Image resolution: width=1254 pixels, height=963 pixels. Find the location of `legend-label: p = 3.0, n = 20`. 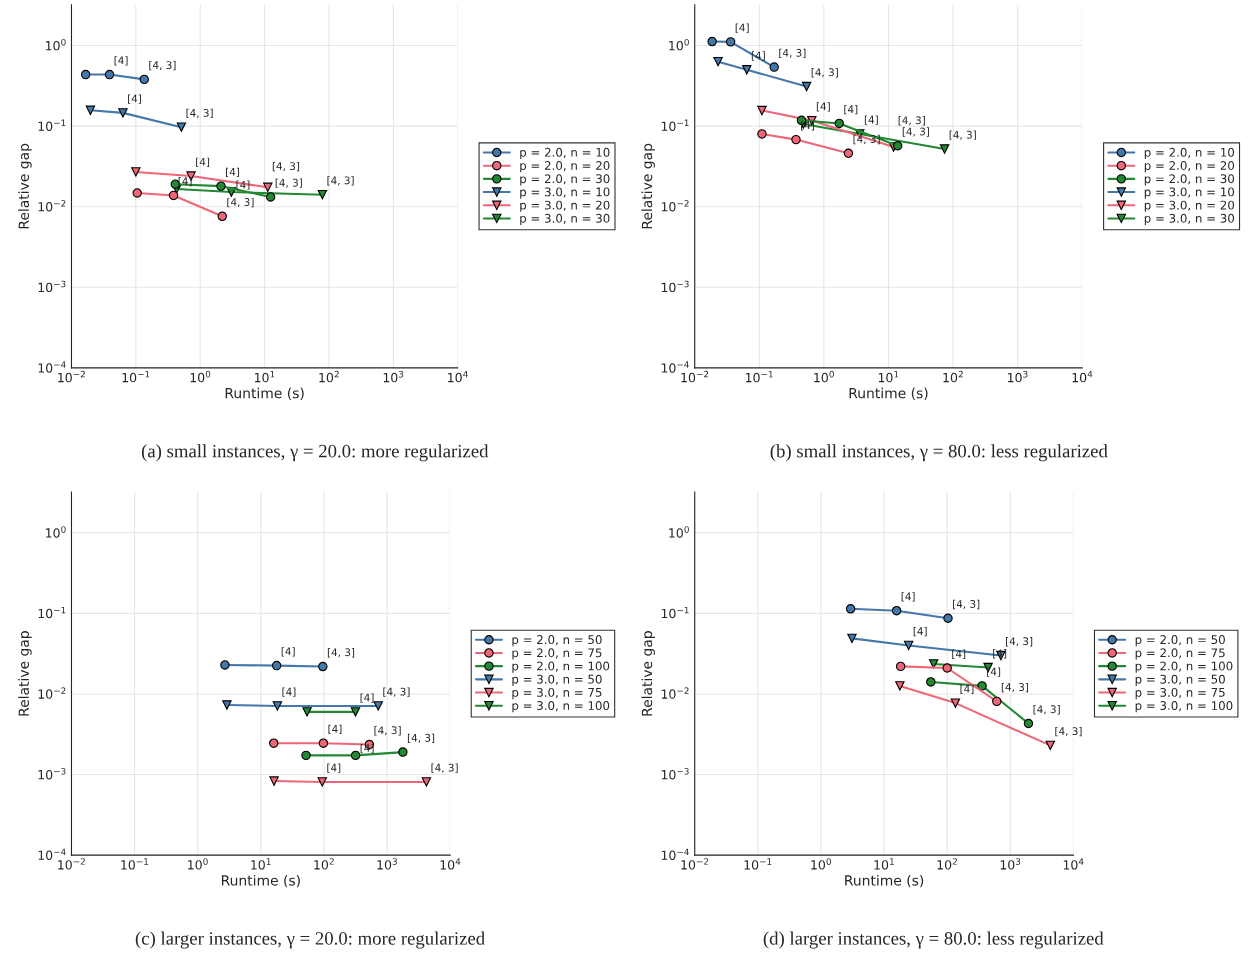

legend-label: p = 3.0, n = 20 is located at coordinates (1189, 206).